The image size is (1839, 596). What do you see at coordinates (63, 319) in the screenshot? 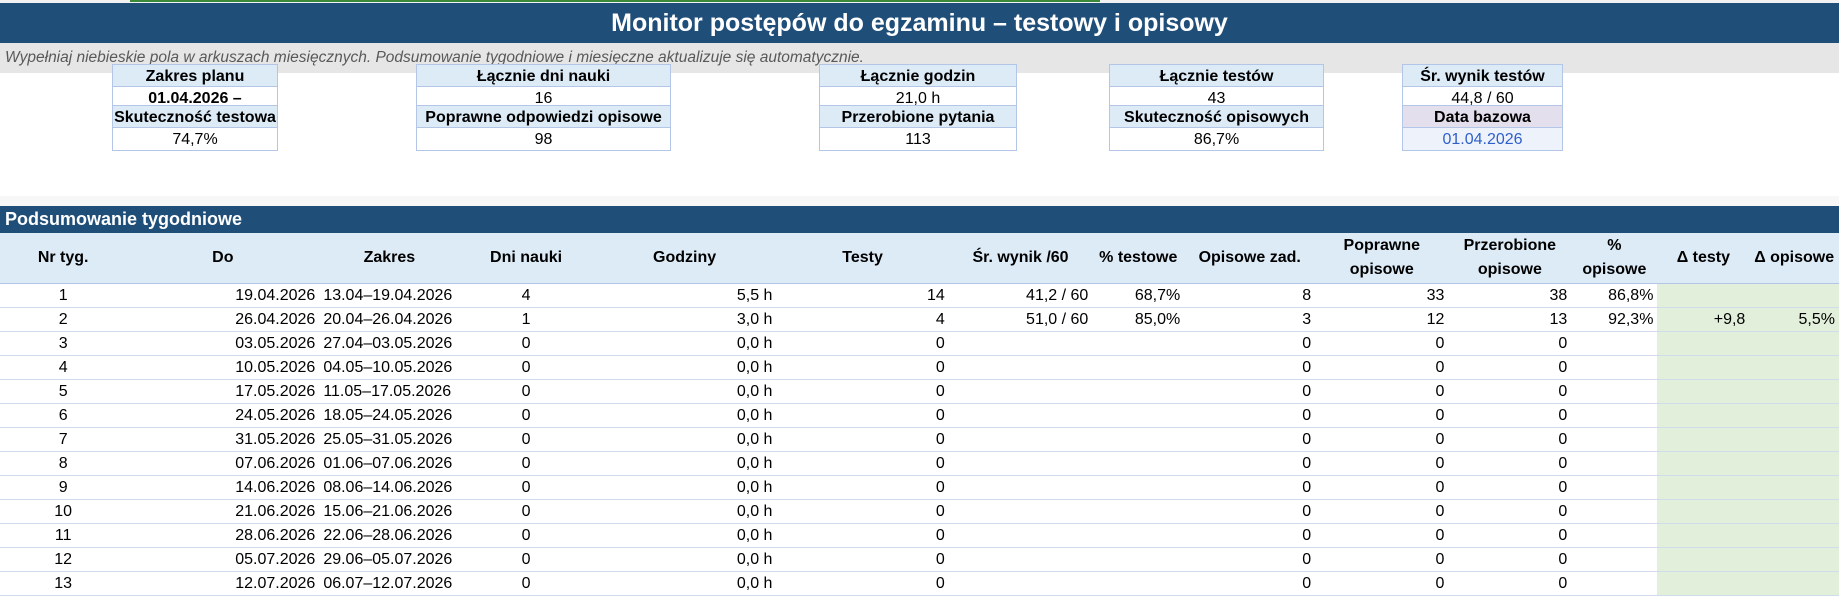
I see `cell-nr-tyg: 2` at bounding box center [63, 319].